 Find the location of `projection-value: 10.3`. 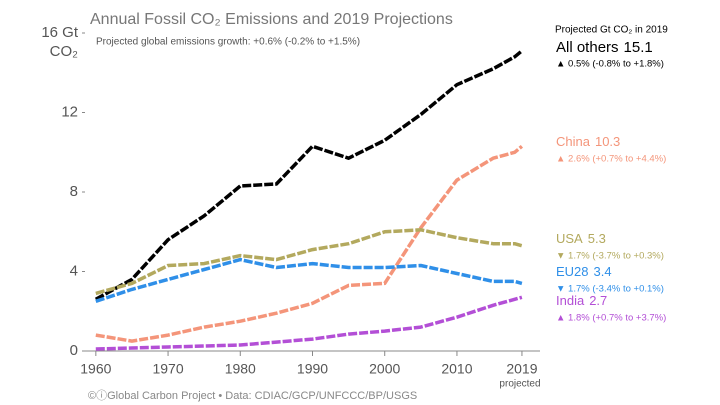

projection-value: 10.3 is located at coordinates (607, 141).